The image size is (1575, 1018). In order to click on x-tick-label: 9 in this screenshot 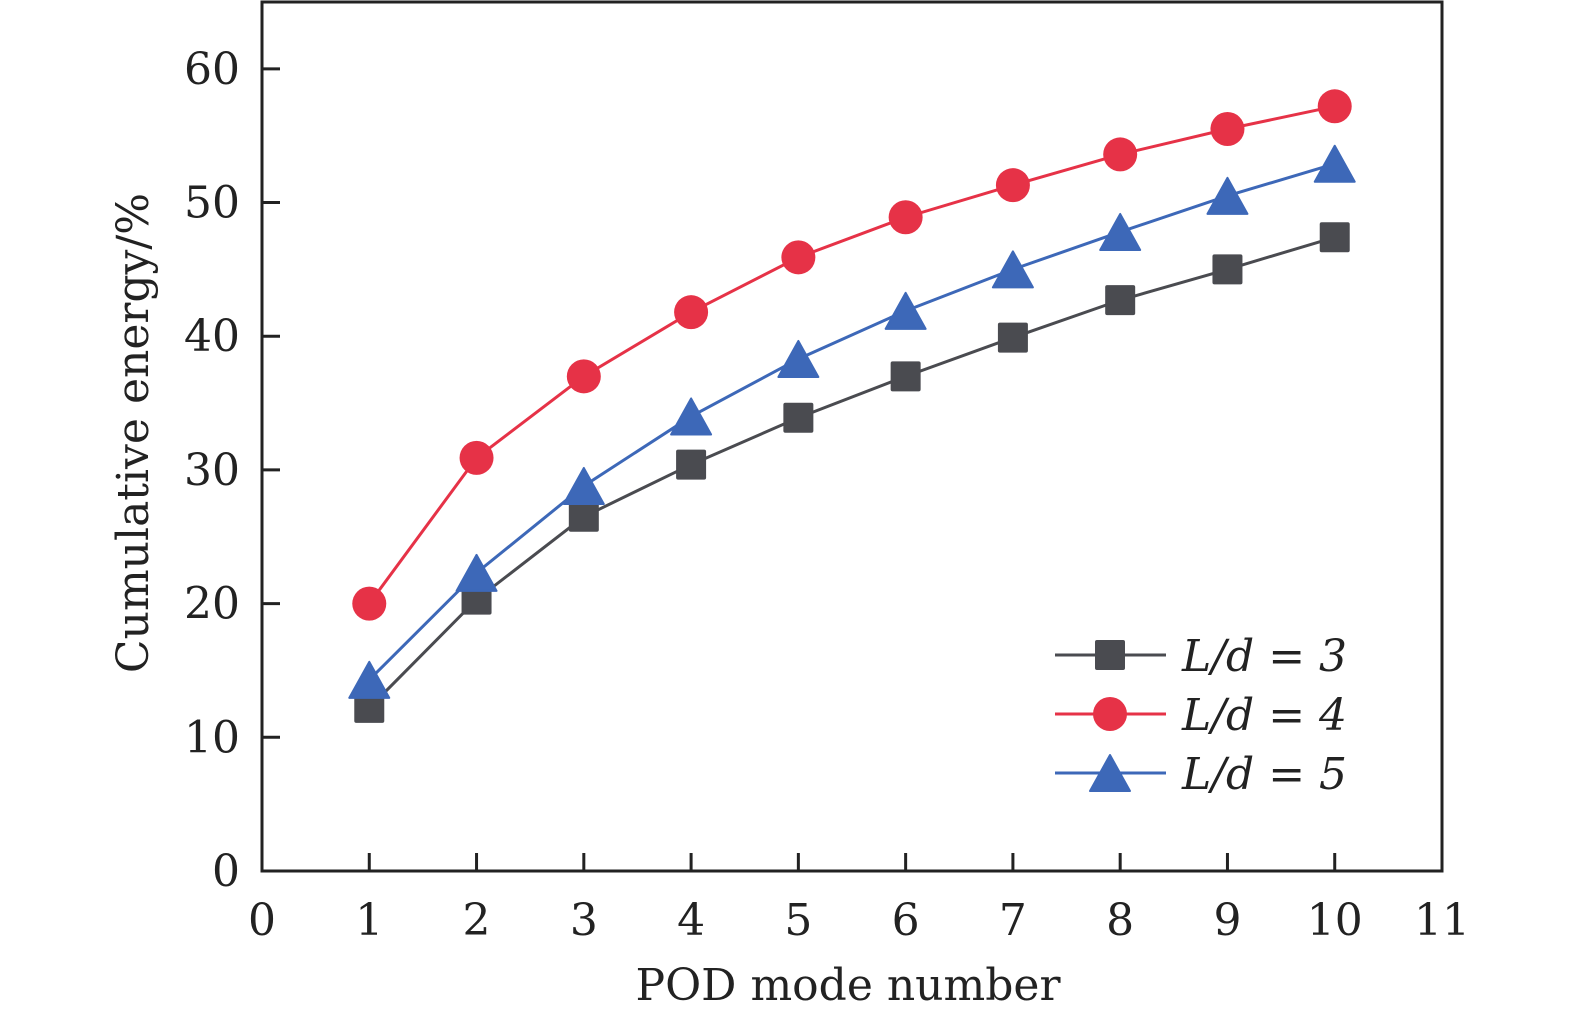, I will do `click(1227, 920)`.